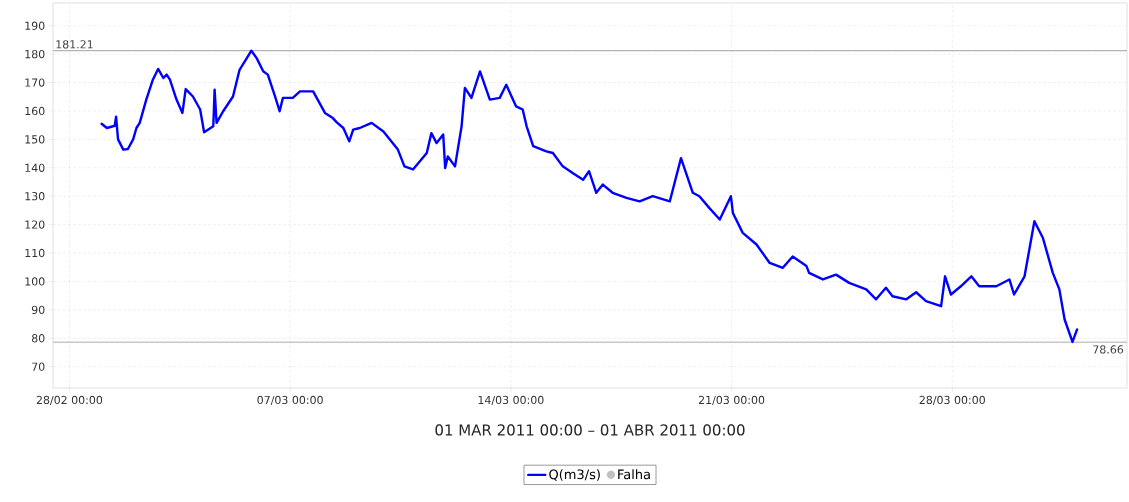 Image resolution: width=1129 pixels, height=502 pixels. Describe the element at coordinates (574, 475) in the screenshot. I see `legend-label: Q(m3/s)` at that location.